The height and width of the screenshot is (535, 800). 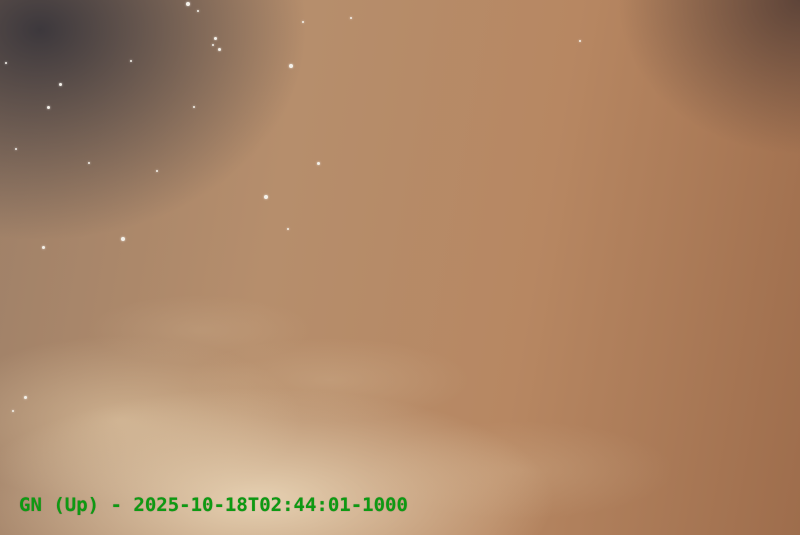 What do you see at coordinates (213, 505) in the screenshot?
I see `timestamp-caption: GN (Up) - 2025-10-18T02:44:01-1000` at bounding box center [213, 505].